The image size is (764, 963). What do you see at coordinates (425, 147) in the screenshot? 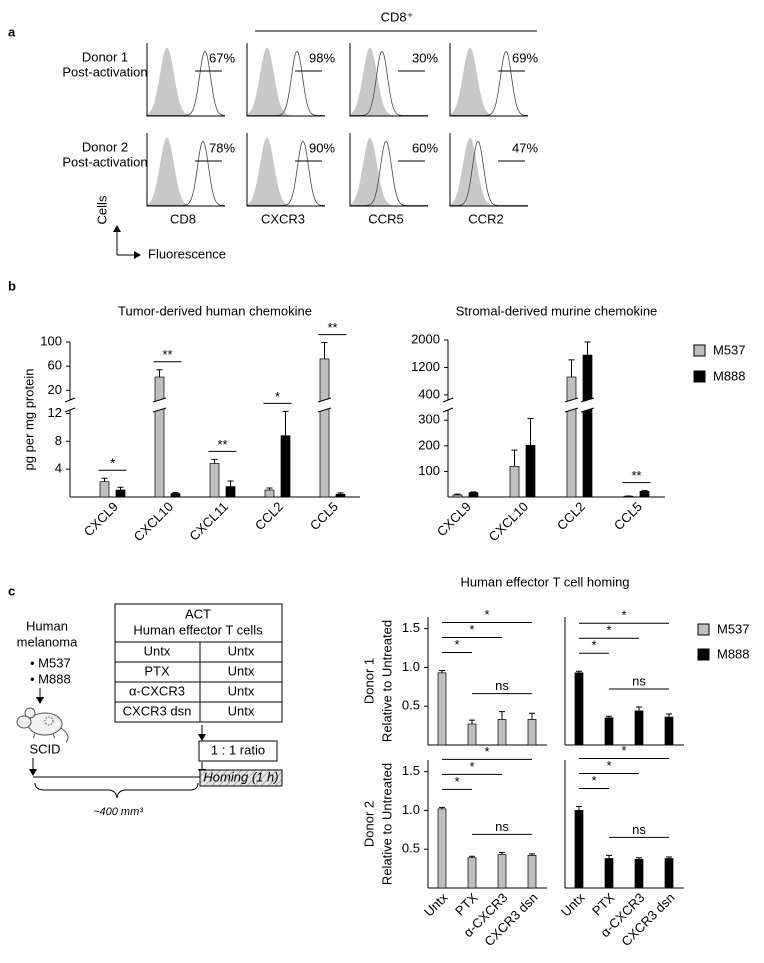
I see `percentage: 60%` at bounding box center [425, 147].